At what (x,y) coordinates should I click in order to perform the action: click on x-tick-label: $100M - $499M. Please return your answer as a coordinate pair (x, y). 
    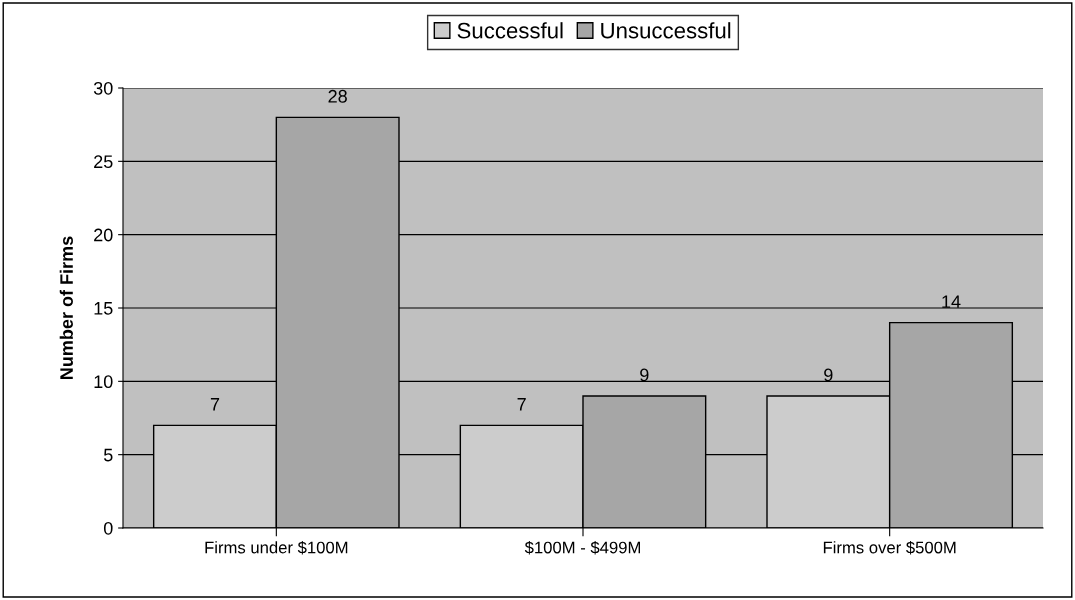
    Looking at the image, I should click on (582, 547).